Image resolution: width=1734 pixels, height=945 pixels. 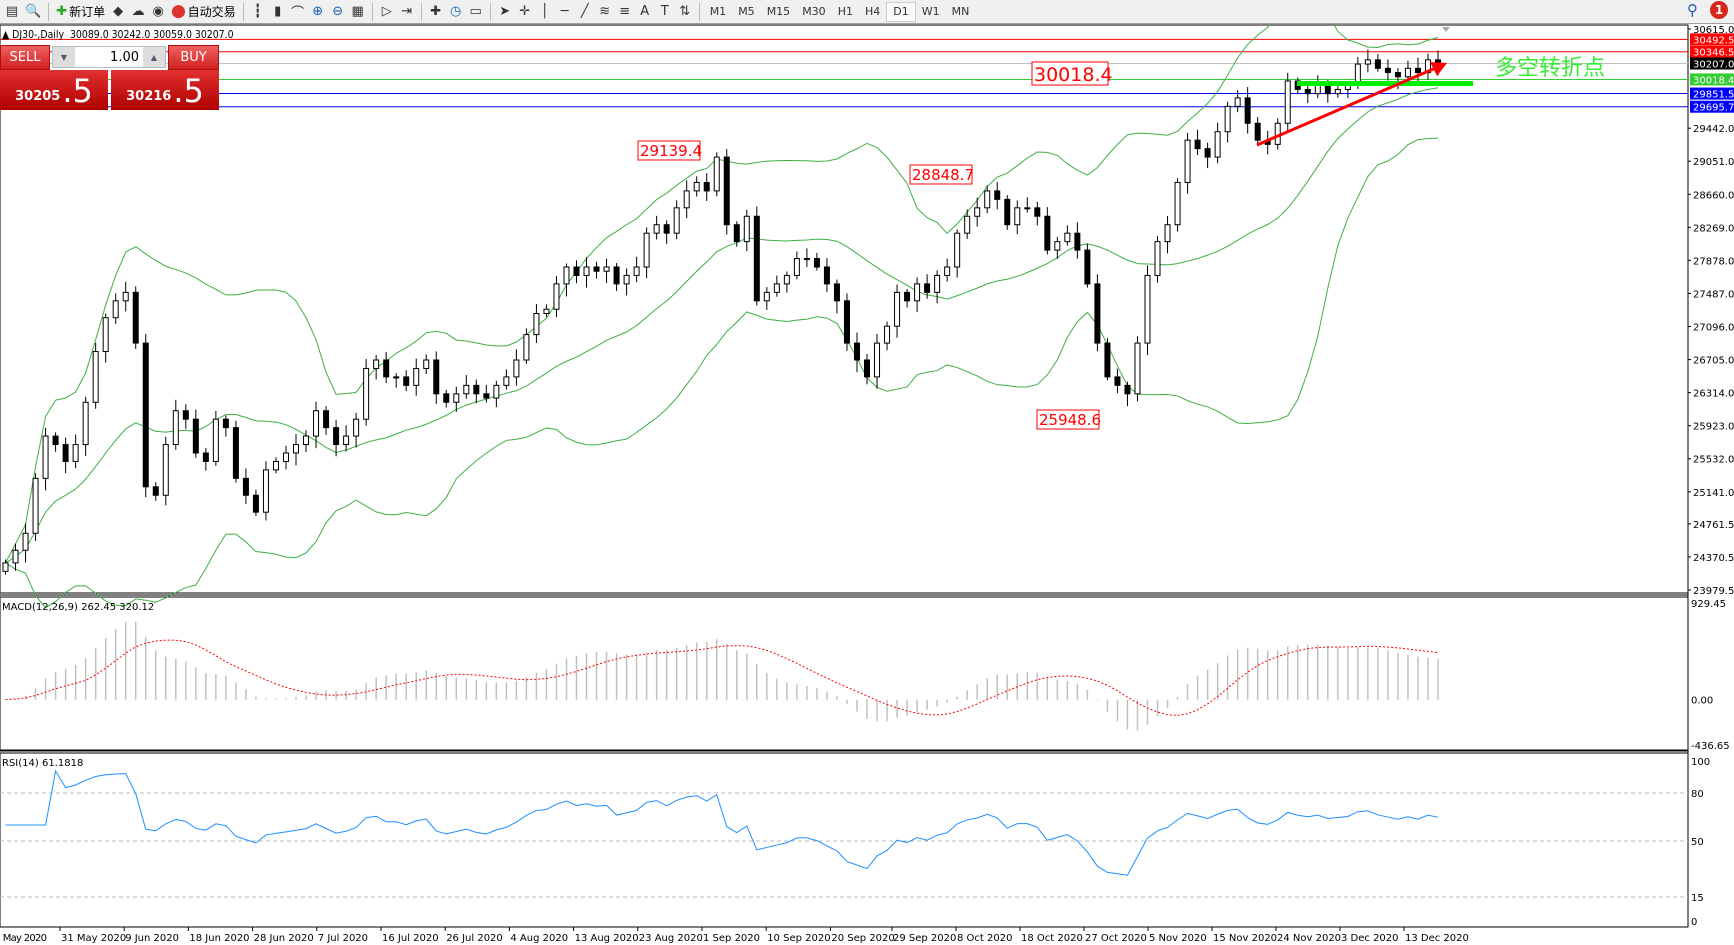 I want to click on arrows-icon: ⇅, so click(x=685, y=11).